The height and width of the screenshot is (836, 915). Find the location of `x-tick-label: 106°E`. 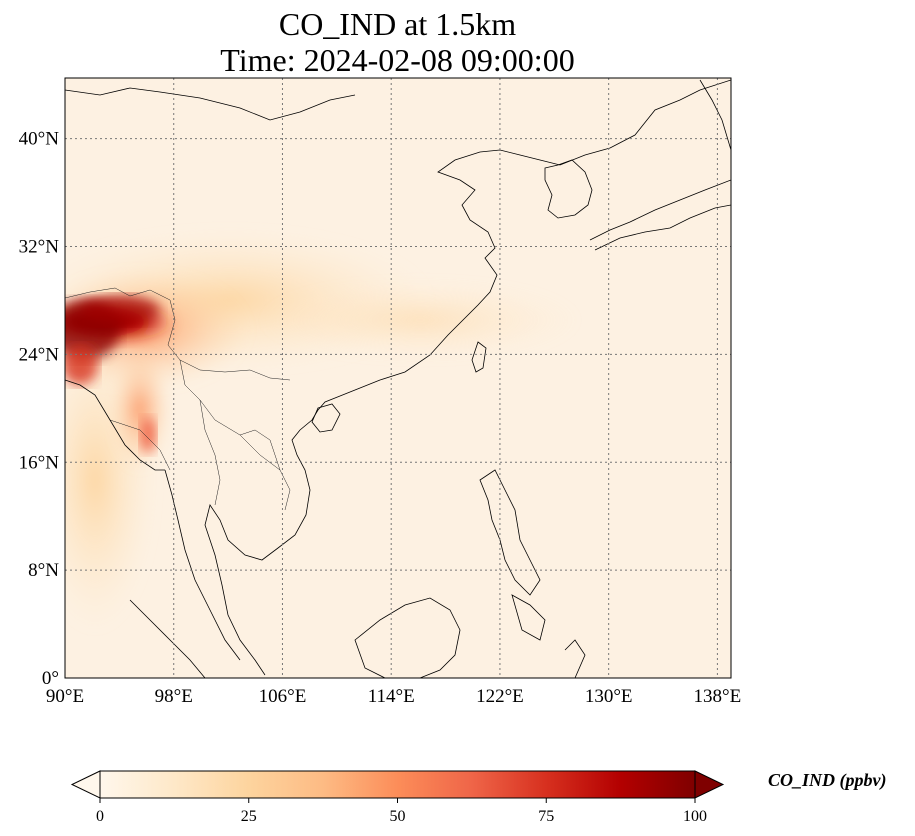

x-tick-label: 106°E is located at coordinates (283, 696).